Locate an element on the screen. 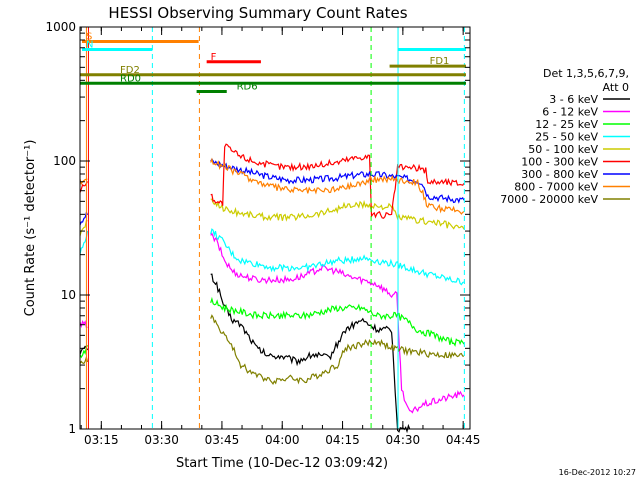 Image resolution: width=640 pixels, height=480 pixels. legend-label-300-800-kev: 300 - 800 keV is located at coordinates (559, 174).